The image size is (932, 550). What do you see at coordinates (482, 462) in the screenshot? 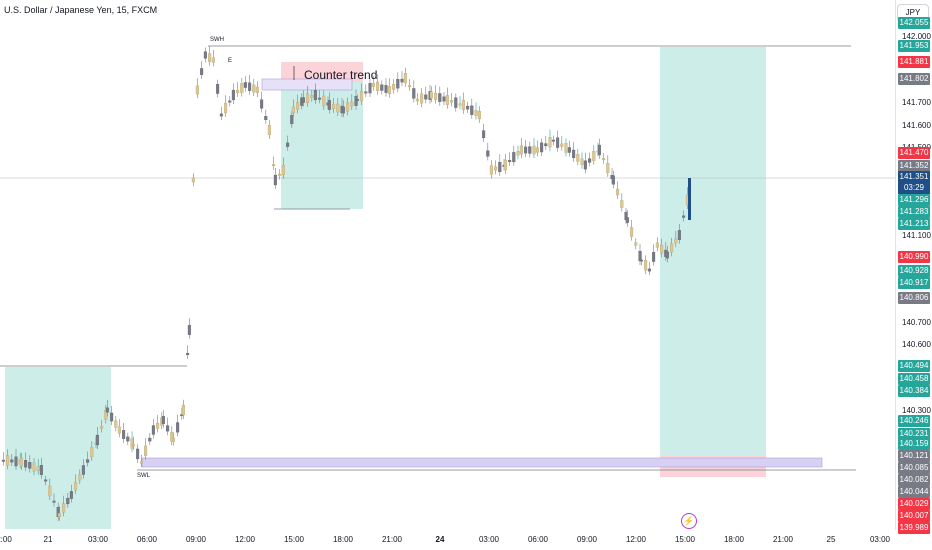
I see `swl-purple-zone` at bounding box center [482, 462].